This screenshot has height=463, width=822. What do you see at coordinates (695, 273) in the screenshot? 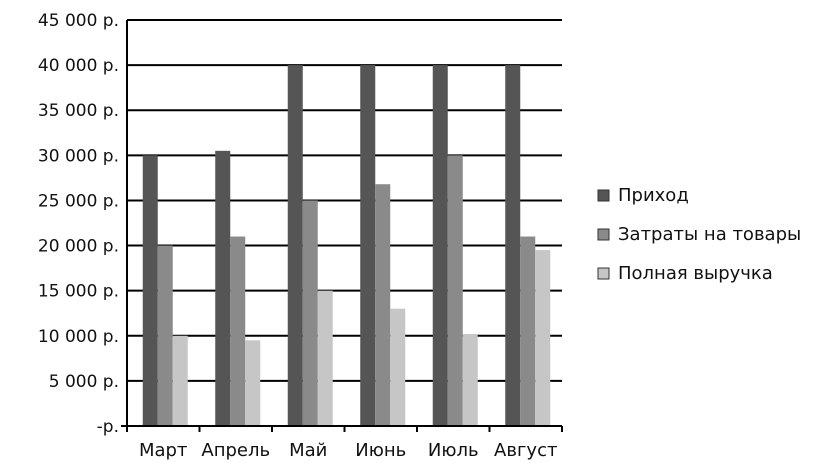
I see `legend-label: Полная выручка` at bounding box center [695, 273].